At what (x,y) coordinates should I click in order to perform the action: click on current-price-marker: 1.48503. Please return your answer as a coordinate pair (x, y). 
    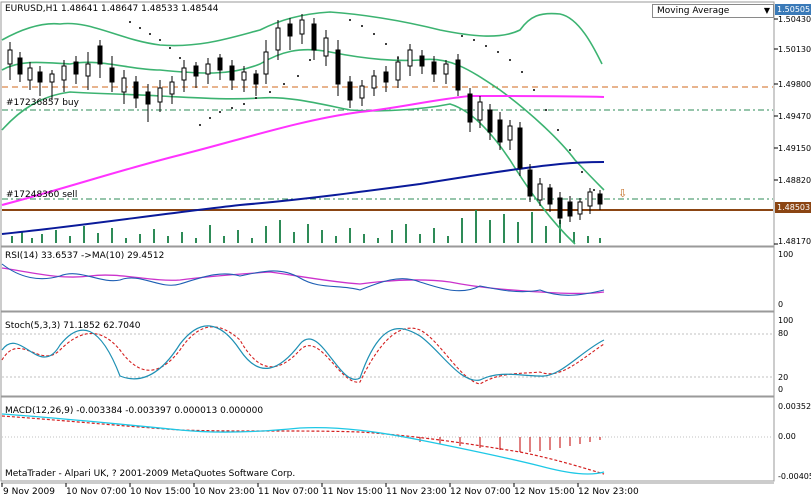
    Looking at the image, I should click on (793, 207).